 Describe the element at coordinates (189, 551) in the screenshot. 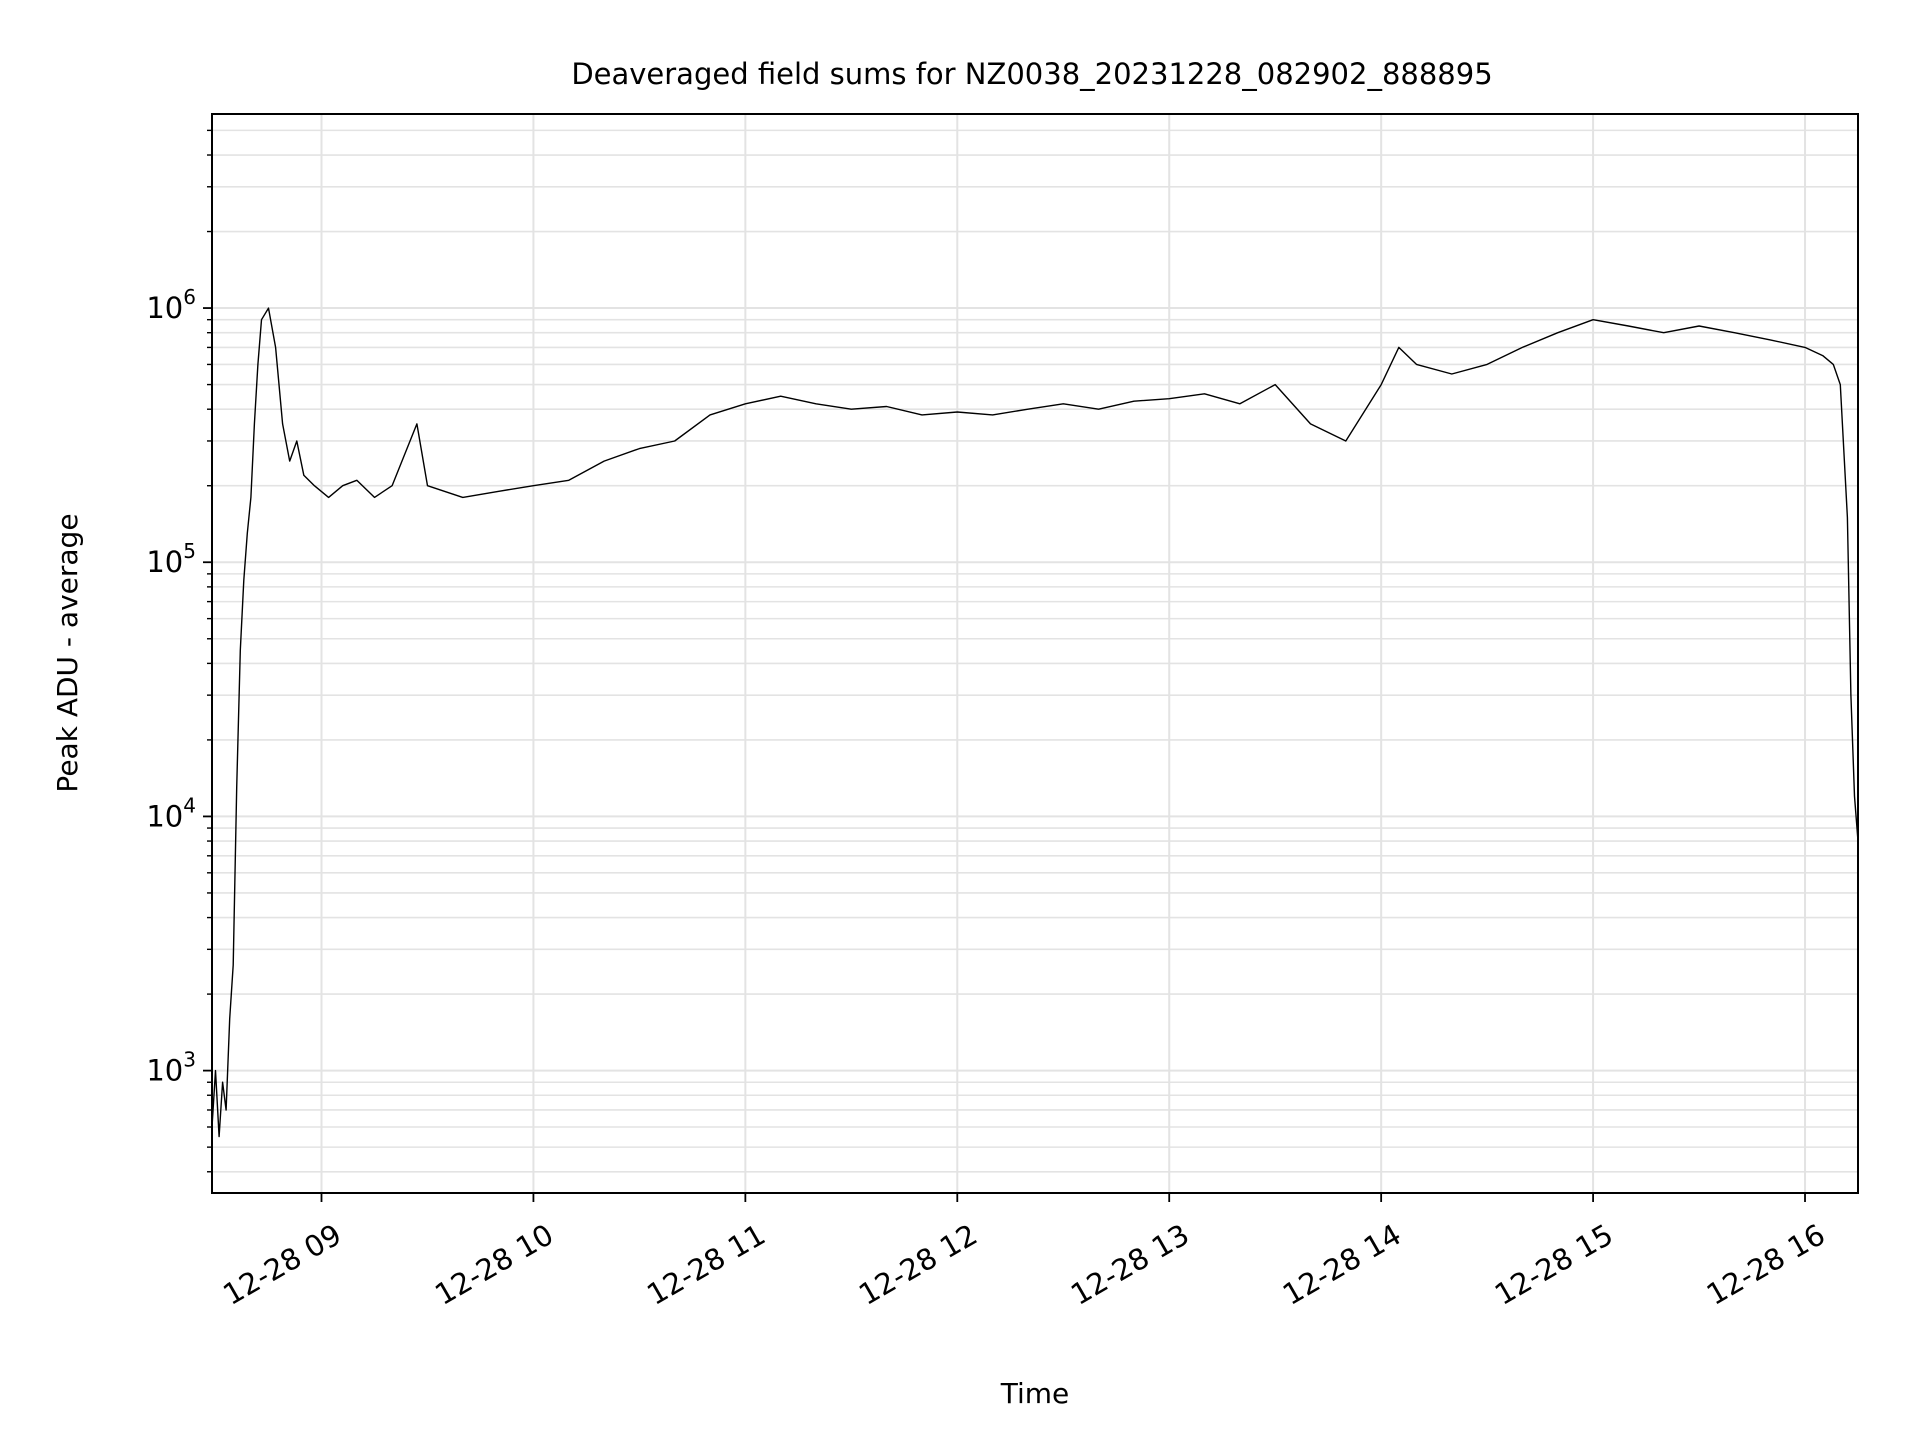

I see `y-tick-exponent: 5` at that location.